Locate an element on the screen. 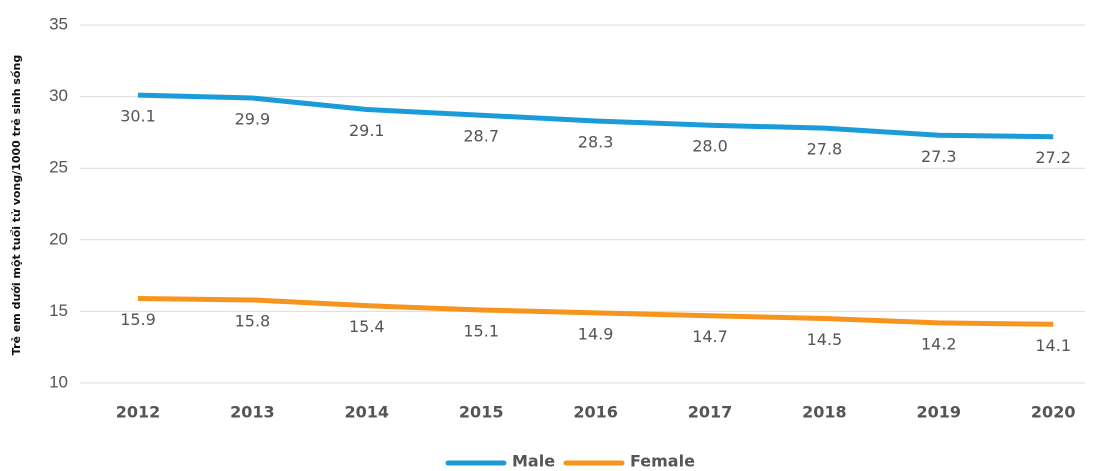 This screenshot has height=471, width=1094. x-tick-label: 2014 is located at coordinates (367, 412).